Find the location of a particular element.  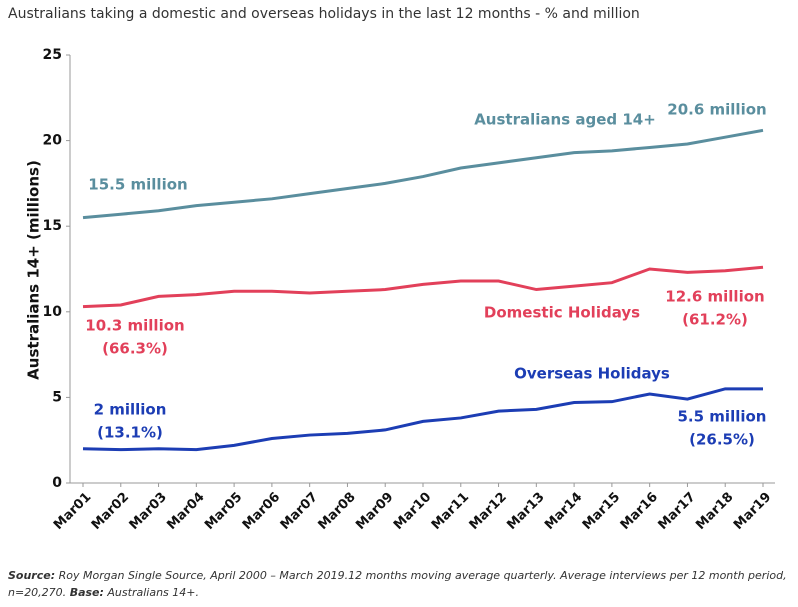

x-tick-label: Mar15 is located at coordinates (601, 511).